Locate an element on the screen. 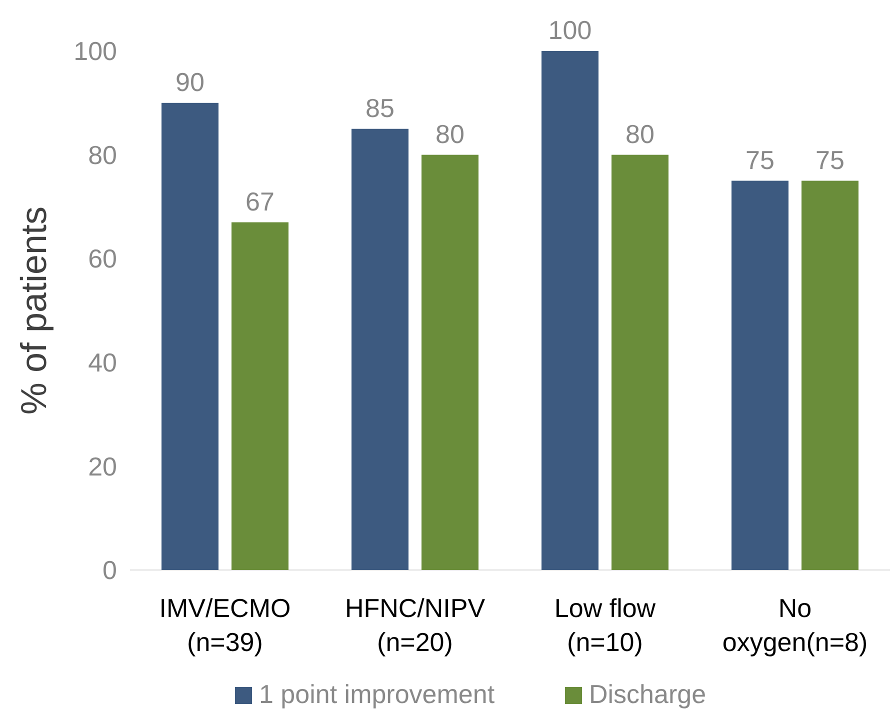  data-label: 90 is located at coordinates (190, 81).